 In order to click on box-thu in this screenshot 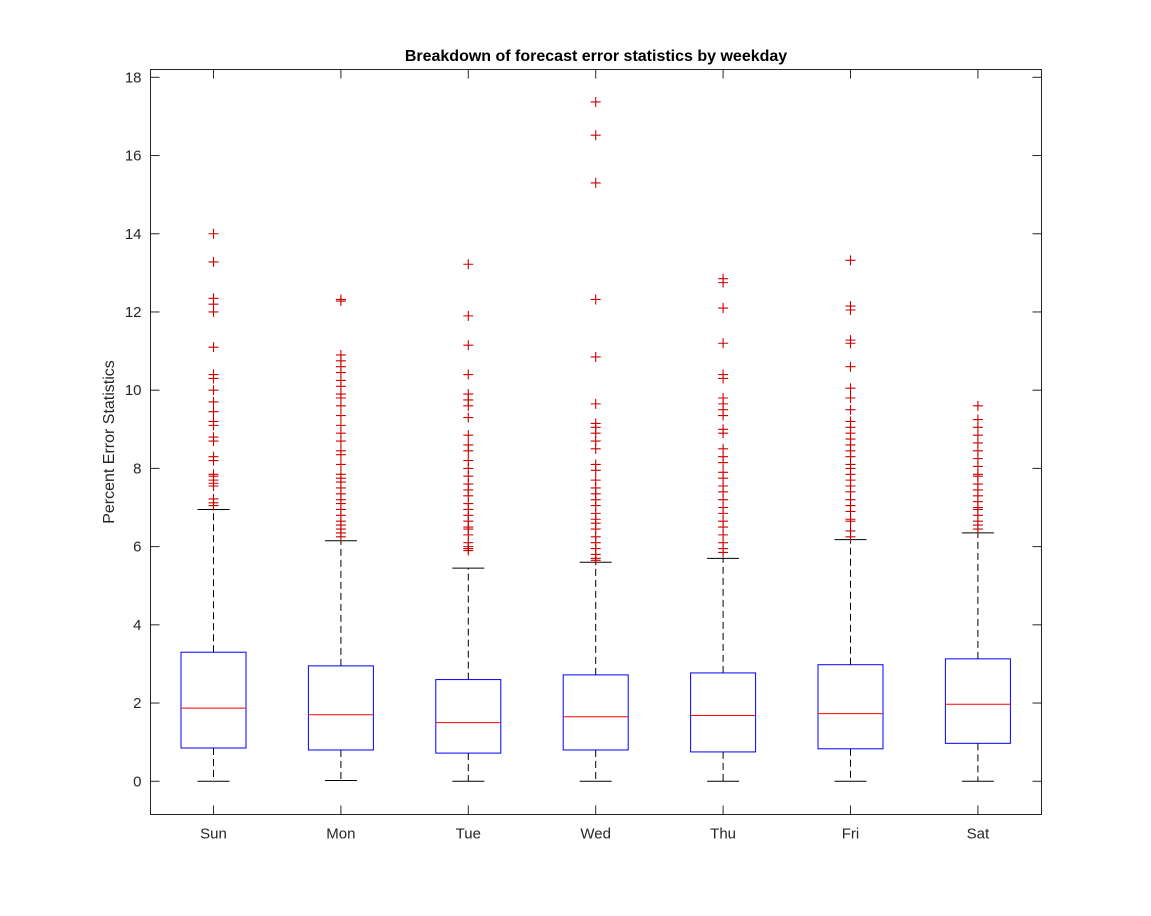, I will do `click(723, 527)`.